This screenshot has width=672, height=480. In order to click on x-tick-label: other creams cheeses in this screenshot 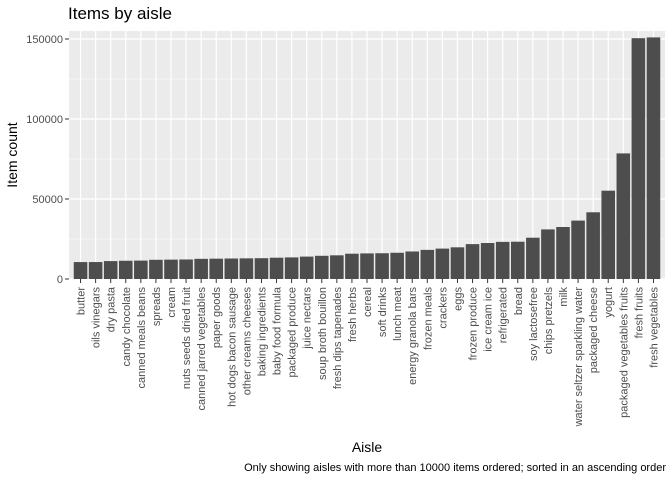, I will do `click(247, 341)`.